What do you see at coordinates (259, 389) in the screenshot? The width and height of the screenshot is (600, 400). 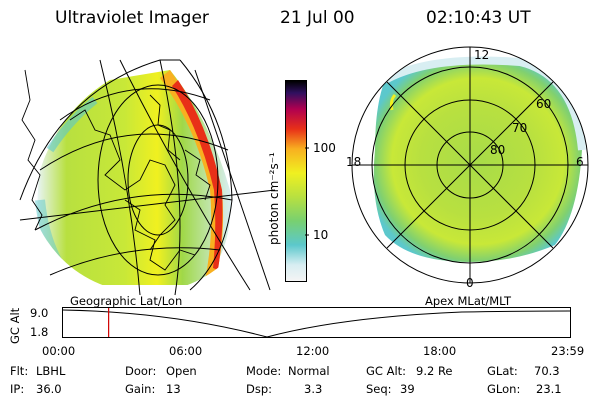 I see `status-key-dsp: Dsp:` at bounding box center [259, 389].